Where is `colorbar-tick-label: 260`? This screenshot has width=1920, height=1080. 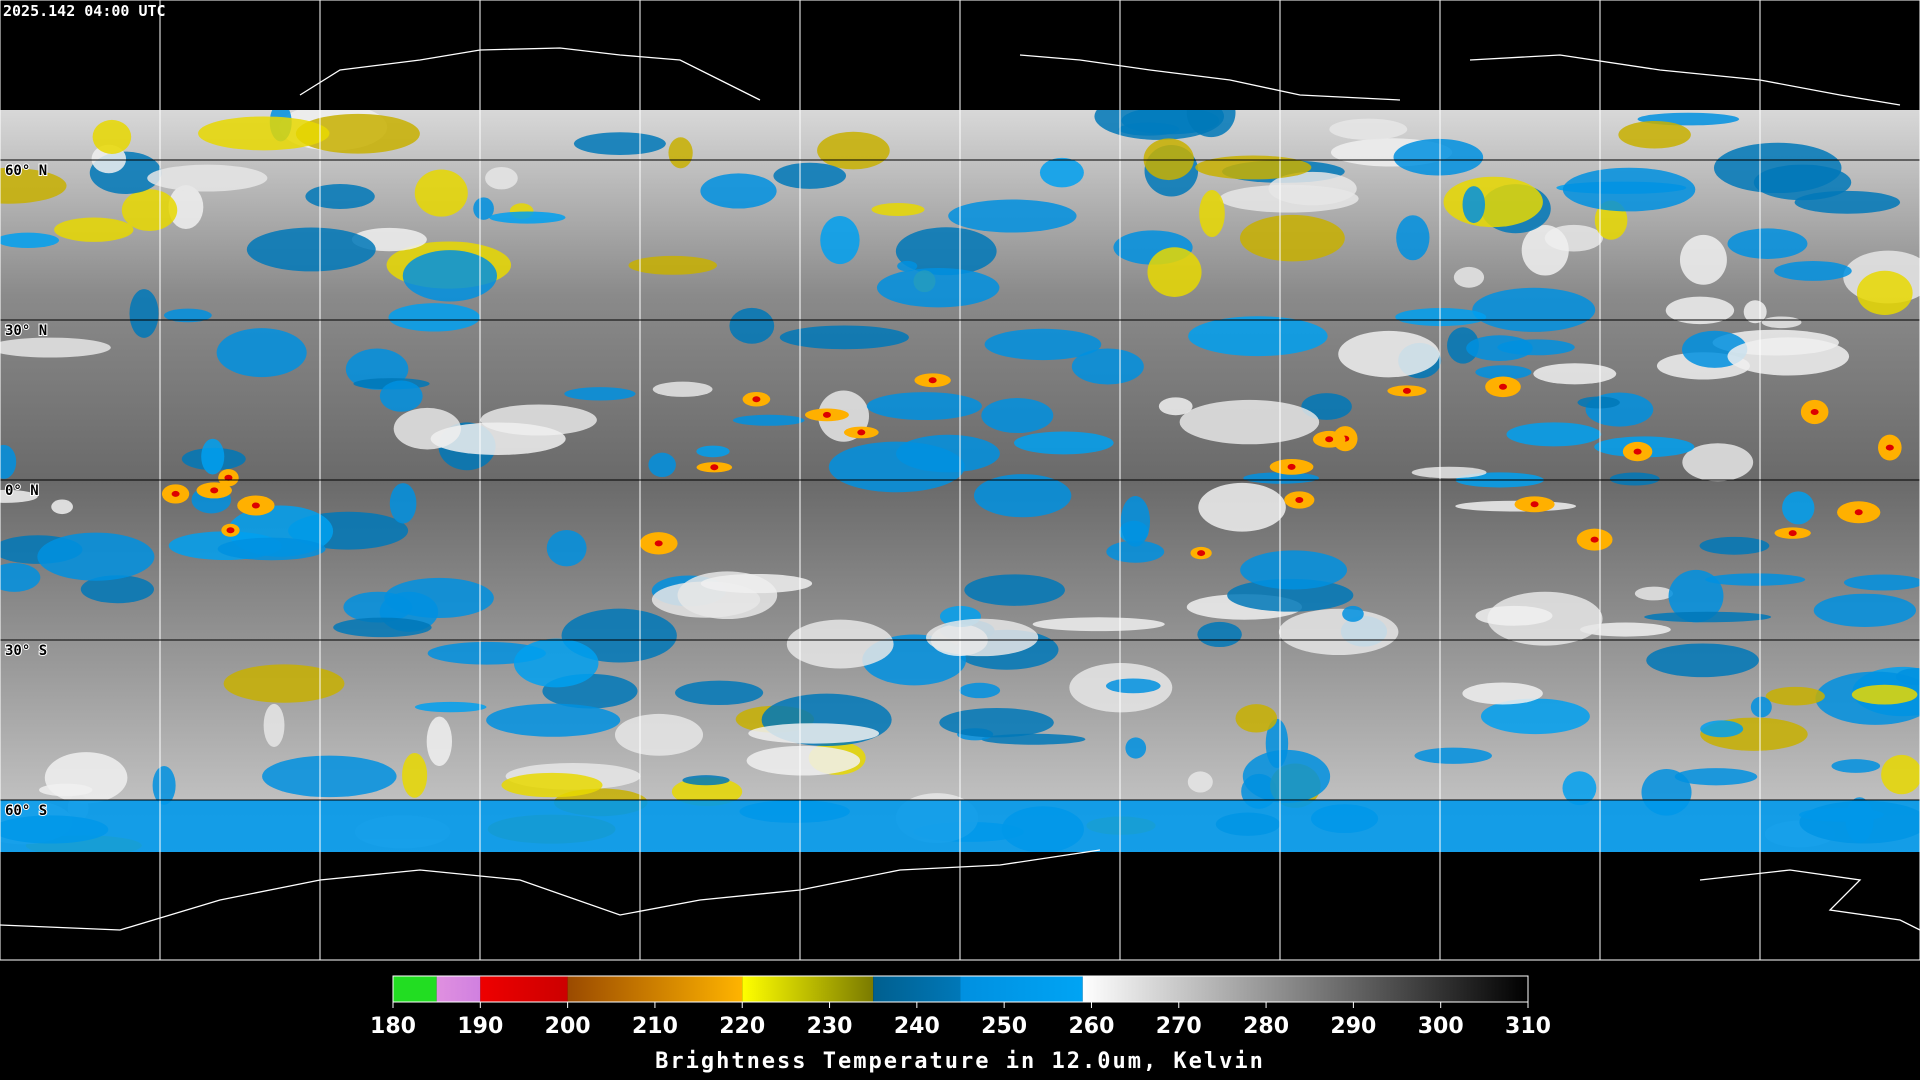
colorbar-tick-label: 260 is located at coordinates (1091, 1026).